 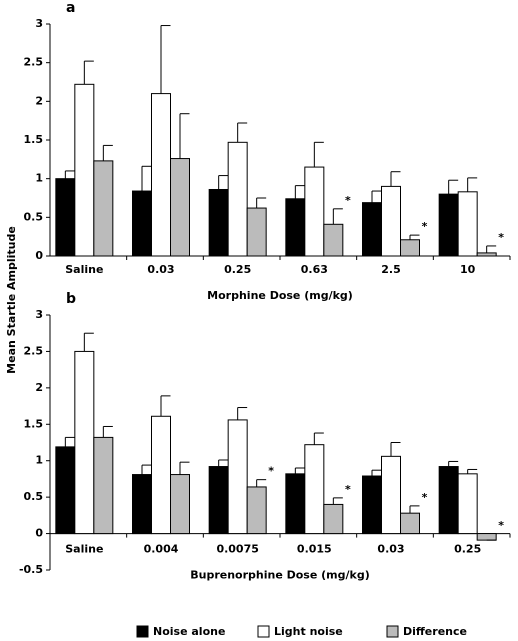 I want to click on x-tick-label: 0.0075, so click(x=237, y=549).